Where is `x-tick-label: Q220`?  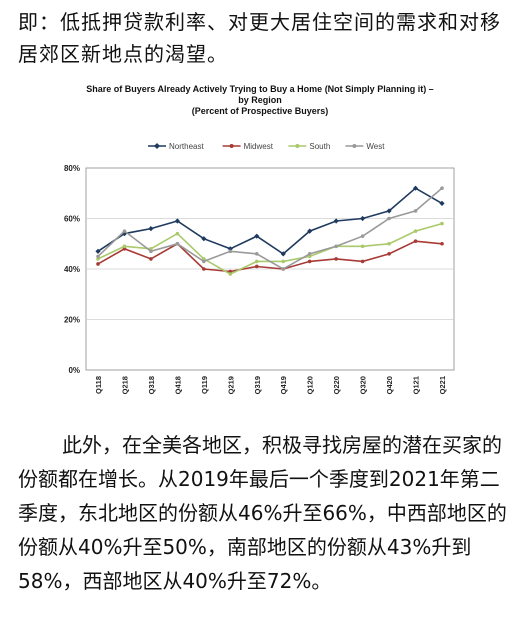 x-tick-label: Q220 is located at coordinates (336, 385).